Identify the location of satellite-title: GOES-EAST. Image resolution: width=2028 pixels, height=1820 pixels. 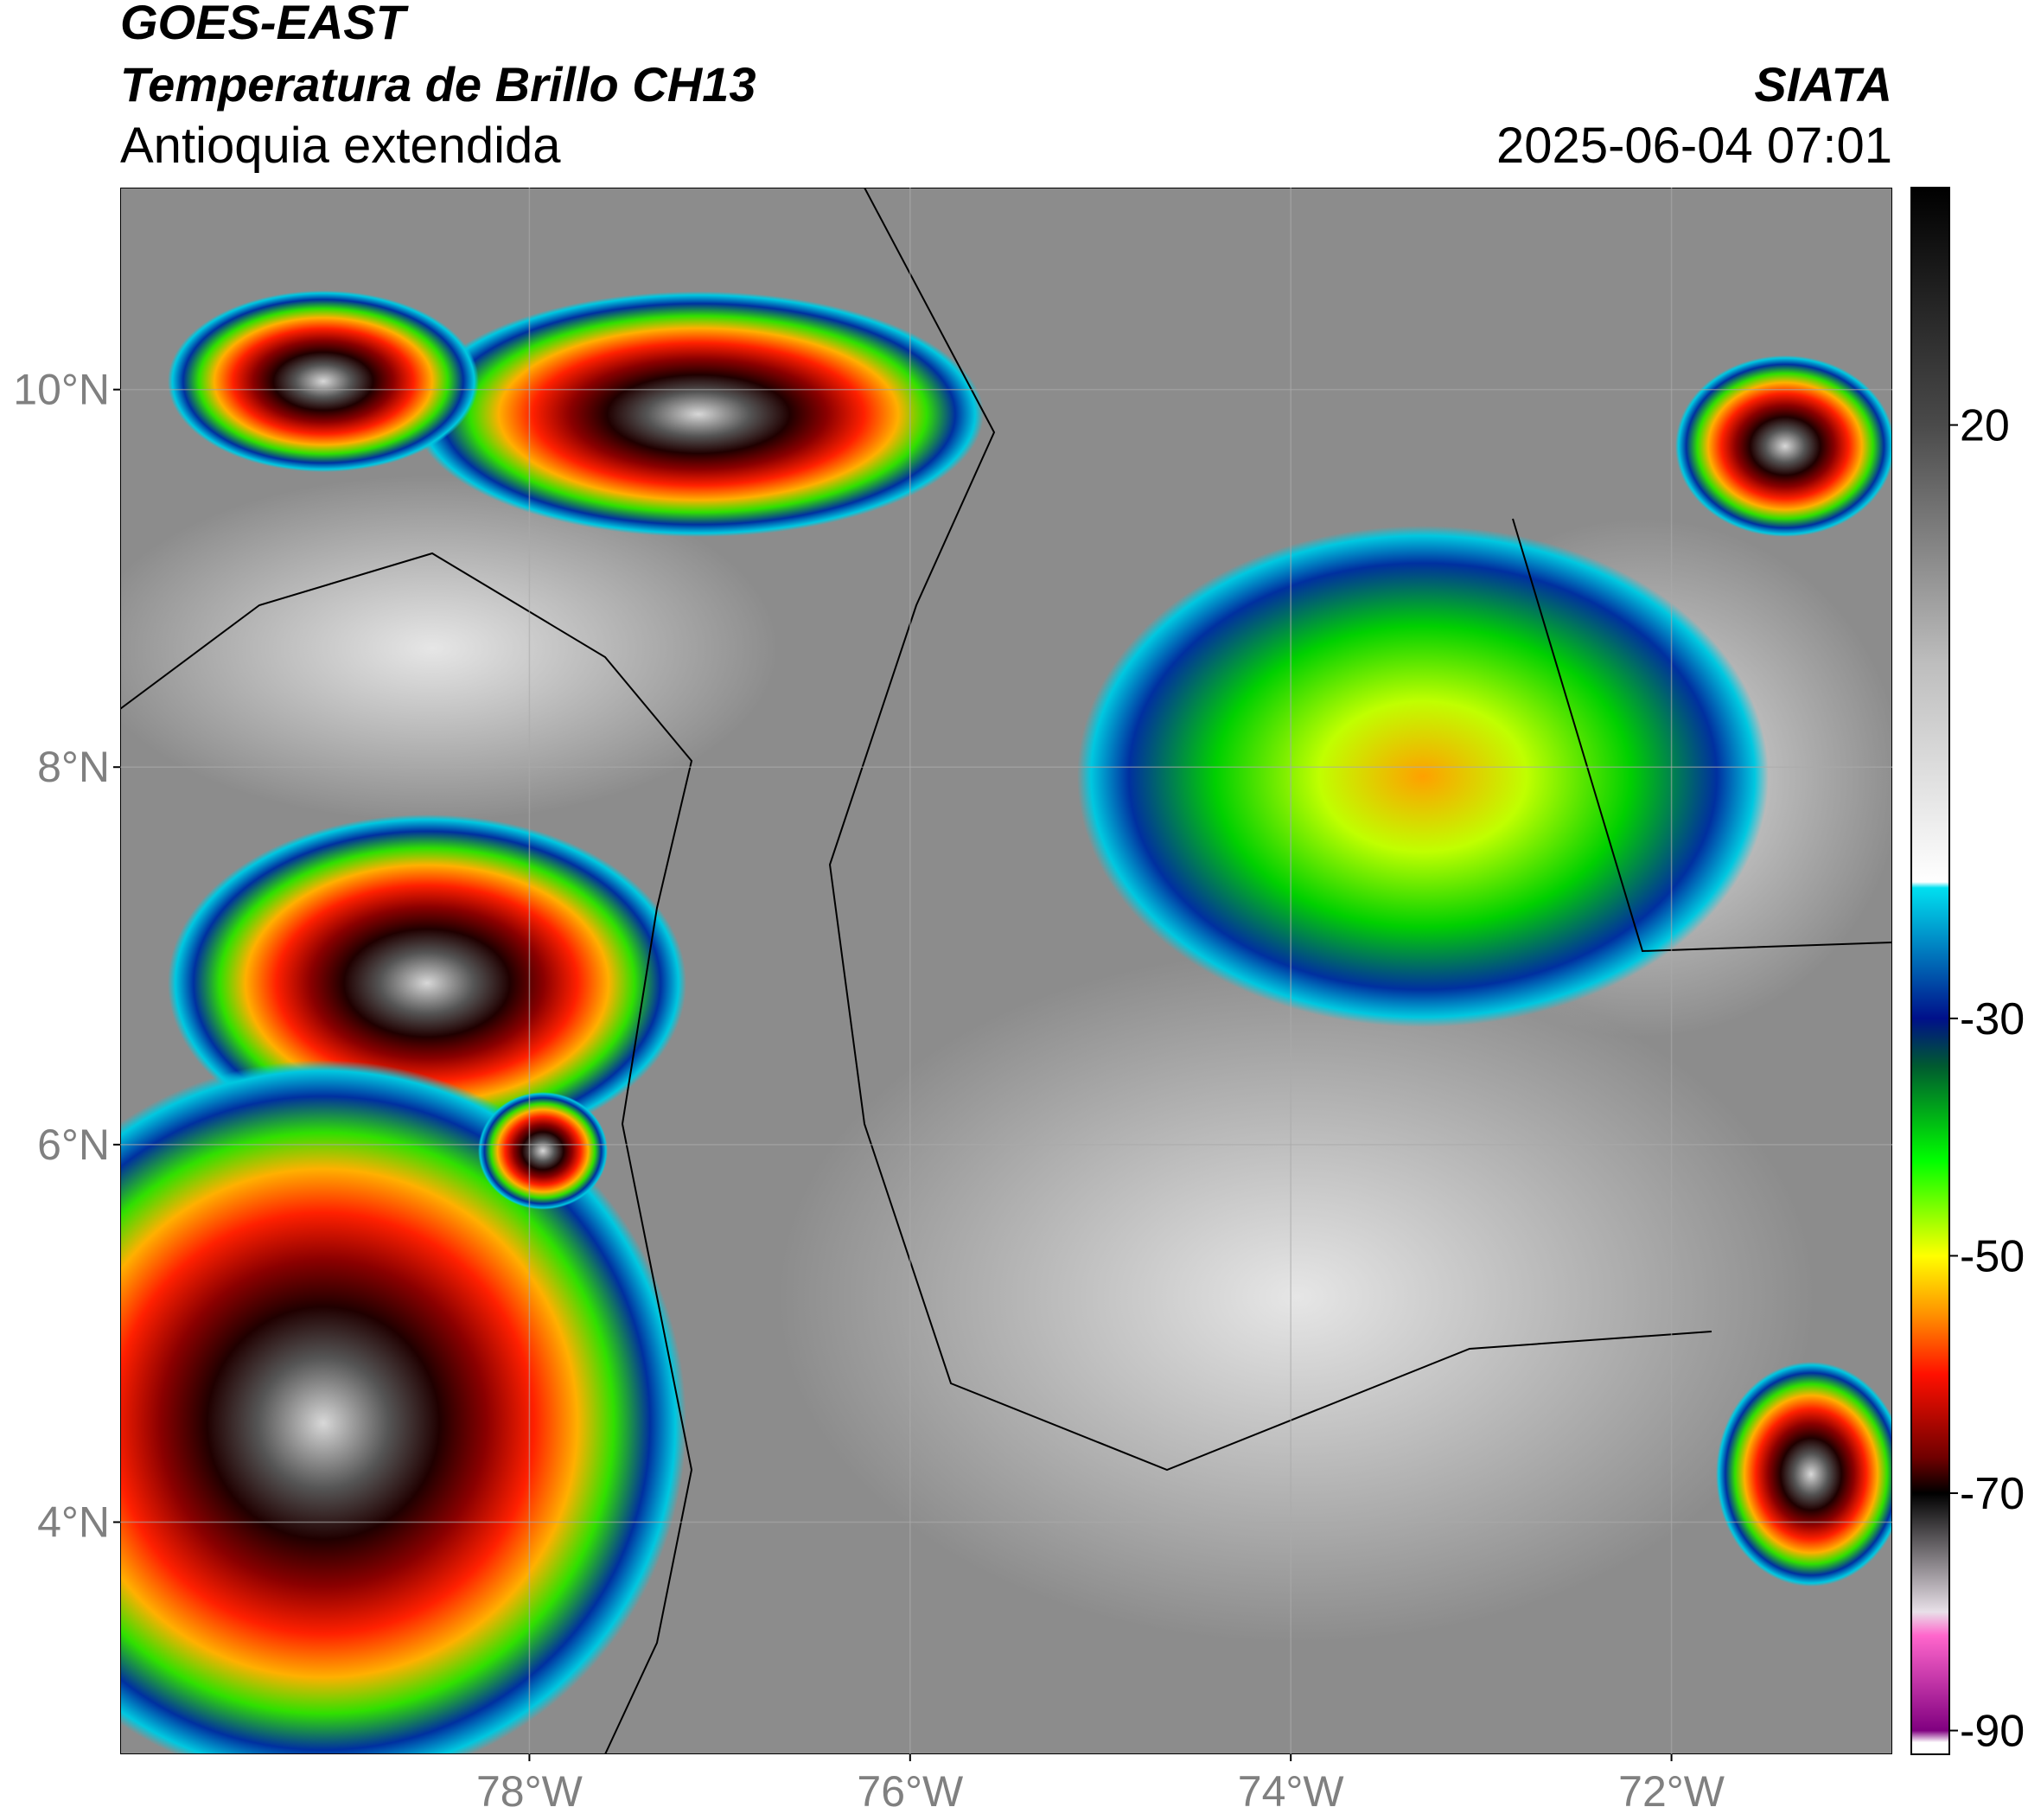
(265, 24).